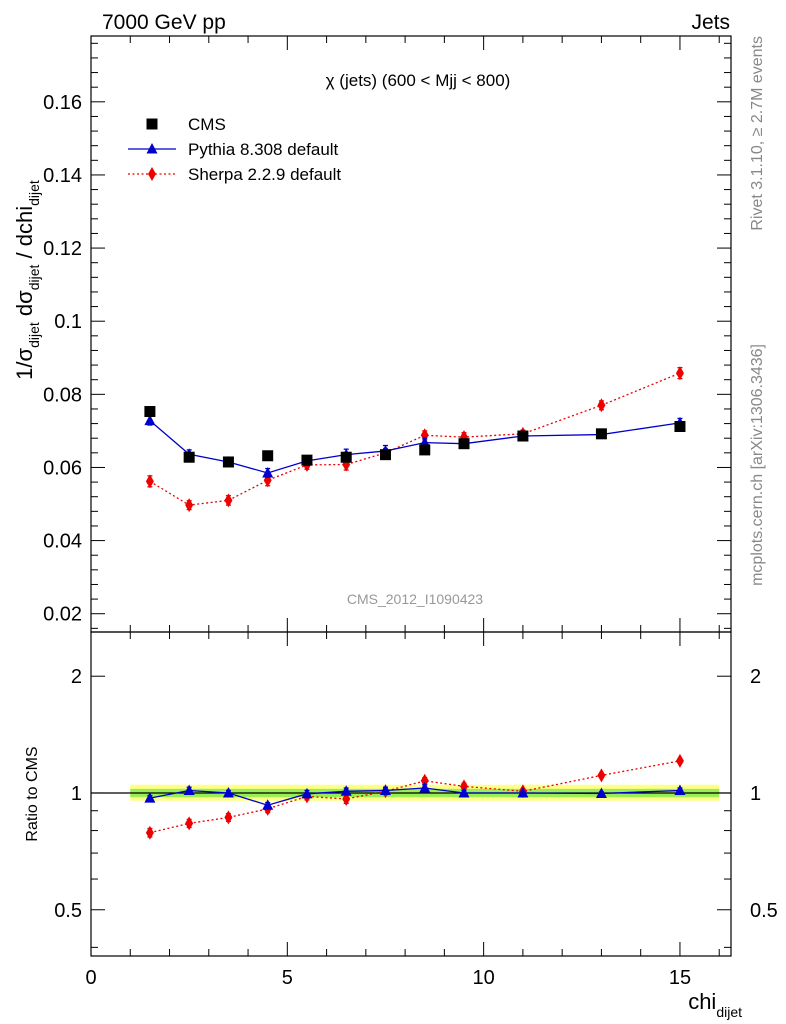 Image resolution: width=786 pixels, height=1024 pixels. What do you see at coordinates (755, 794) in the screenshot?
I see `ratio-y-tick-label-right: 1` at bounding box center [755, 794].